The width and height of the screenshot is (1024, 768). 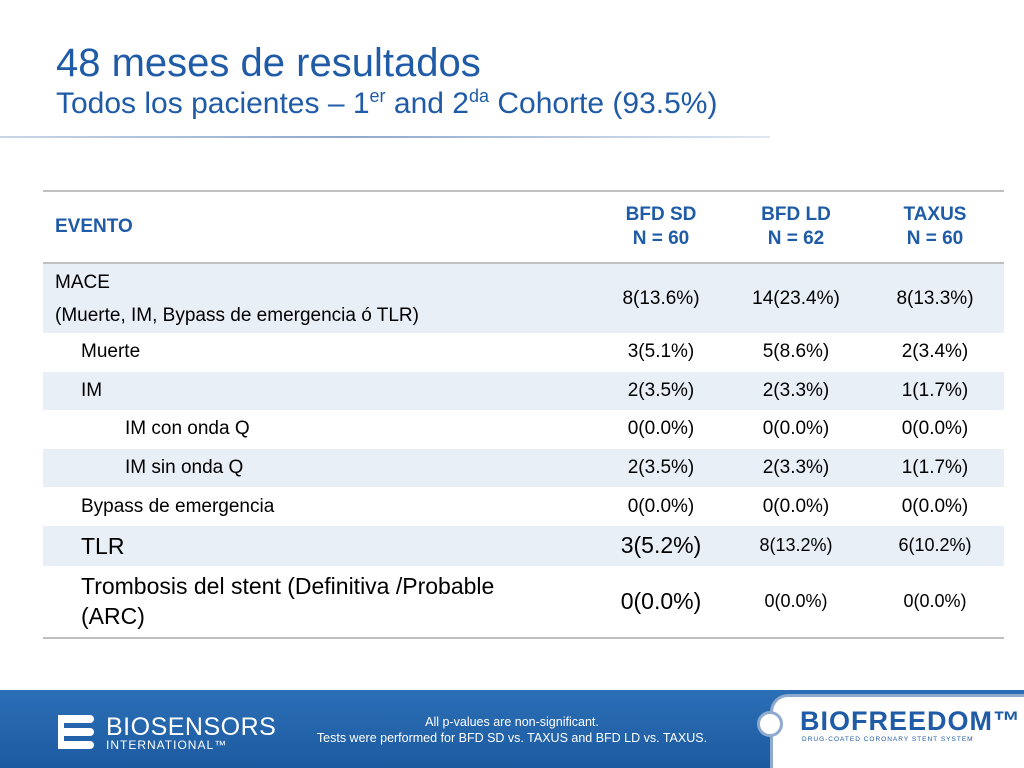 I want to click on biofreedom-tagline: DRUG-COATED CORONARY STENT SYSTEM, so click(x=888, y=739).